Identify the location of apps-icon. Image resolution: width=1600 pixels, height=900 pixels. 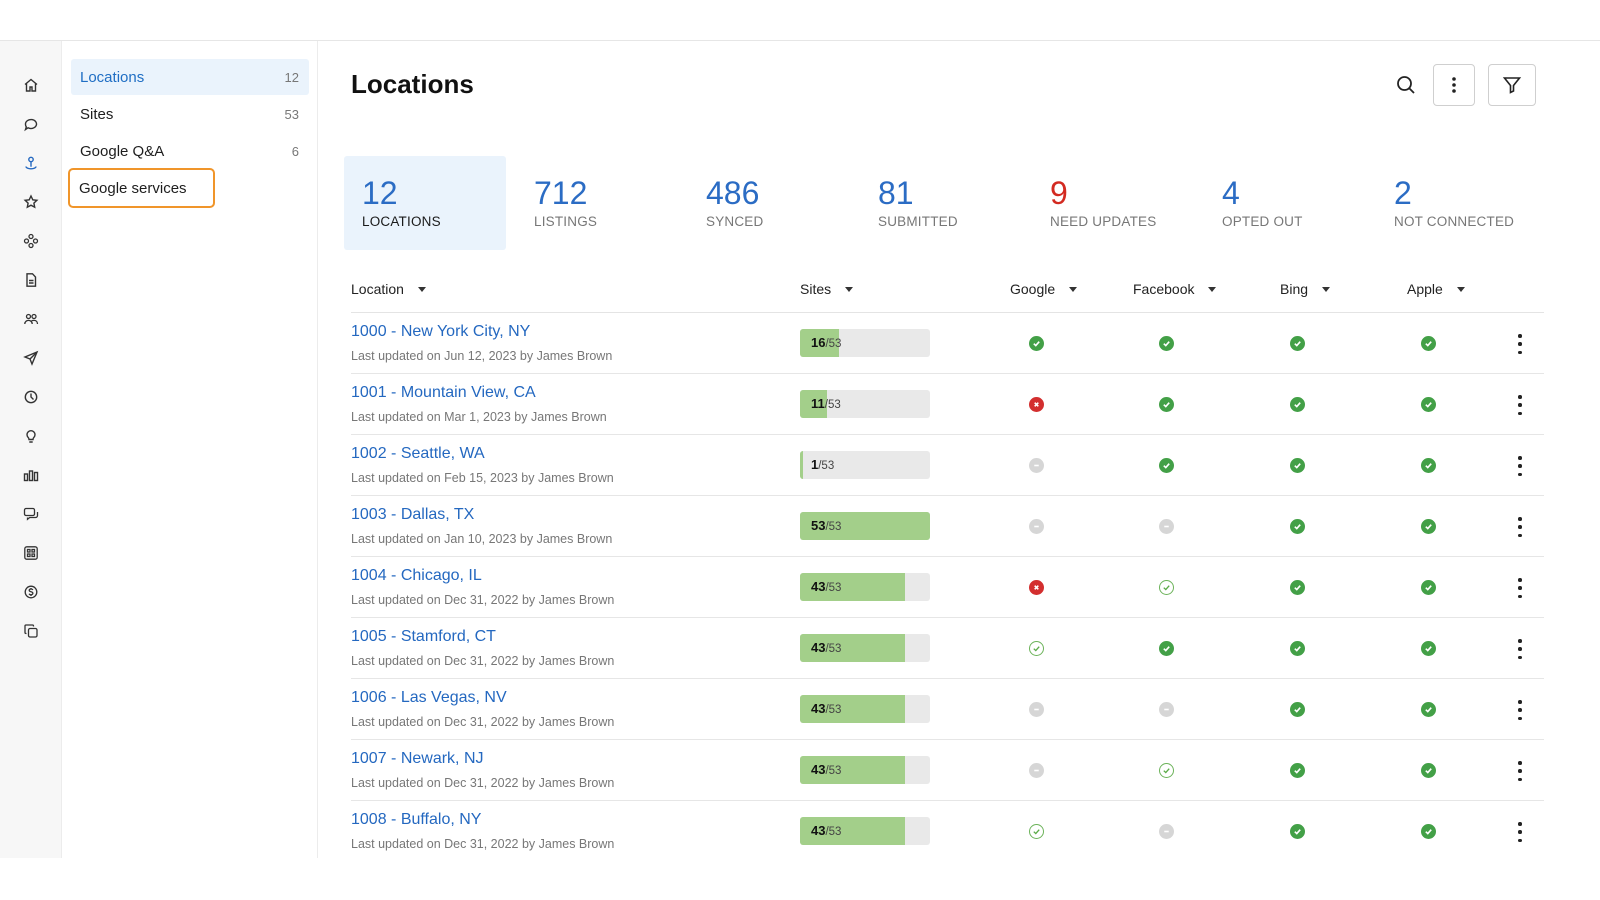
(31, 553).